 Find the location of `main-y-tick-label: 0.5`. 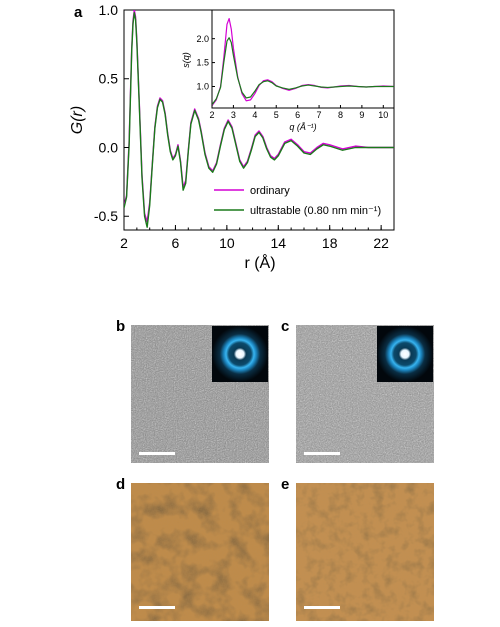

main-y-tick-label: 0.5 is located at coordinates (109, 79).